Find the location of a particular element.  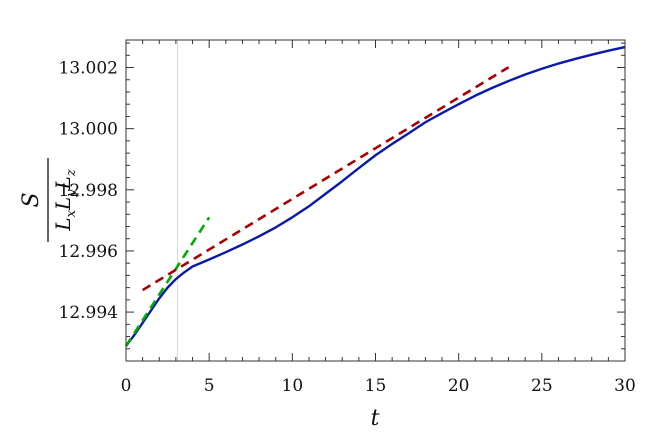

y-label-sub-x: x is located at coordinates (71, 213).